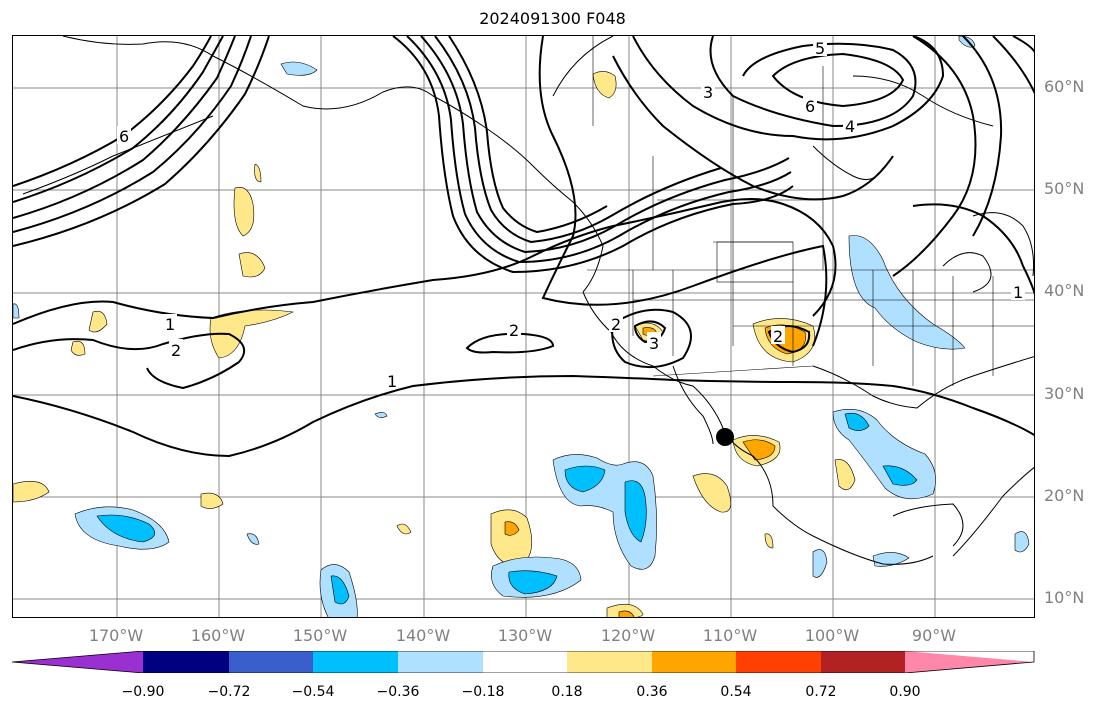  Describe the element at coordinates (525, 635) in the screenshot. I see `longitude-label: 130°W` at that location.